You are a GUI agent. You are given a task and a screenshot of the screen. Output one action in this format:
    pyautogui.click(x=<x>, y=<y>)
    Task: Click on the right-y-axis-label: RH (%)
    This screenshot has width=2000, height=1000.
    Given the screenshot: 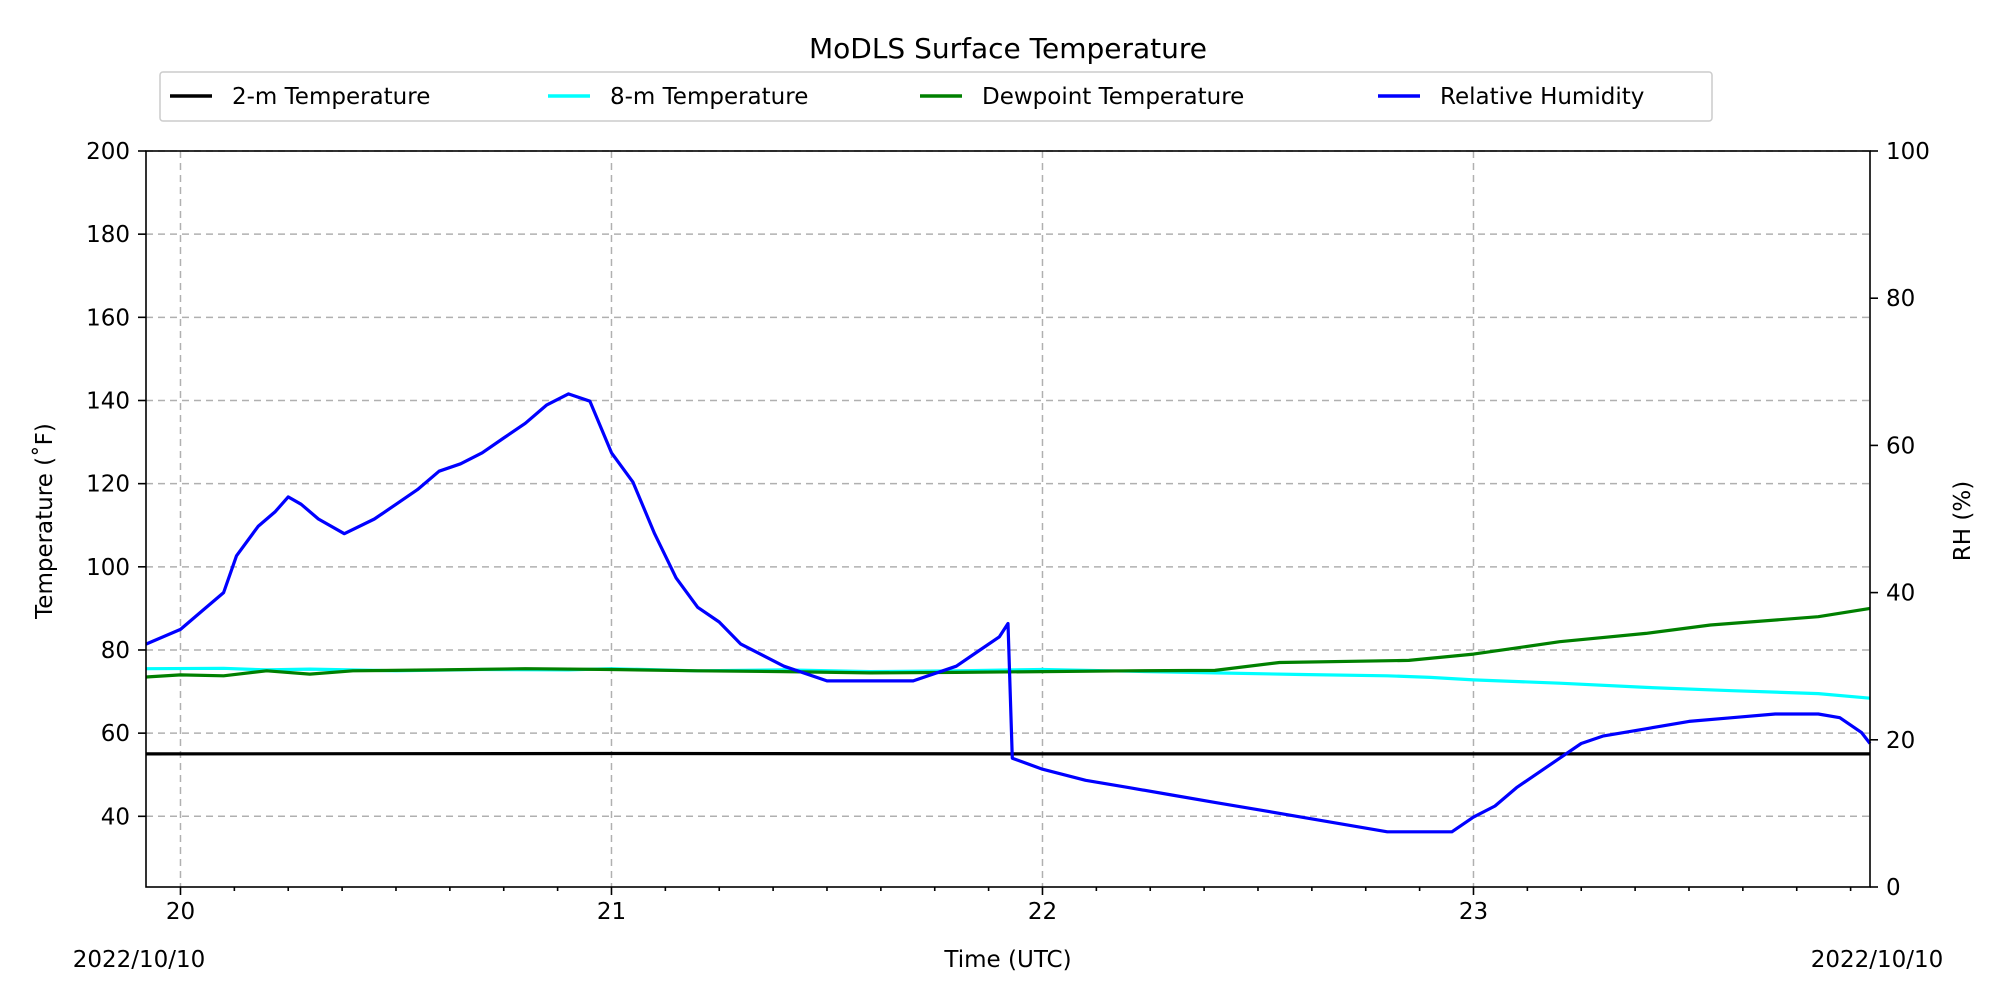 What is the action you would take?
    pyautogui.click(x=1963, y=521)
    